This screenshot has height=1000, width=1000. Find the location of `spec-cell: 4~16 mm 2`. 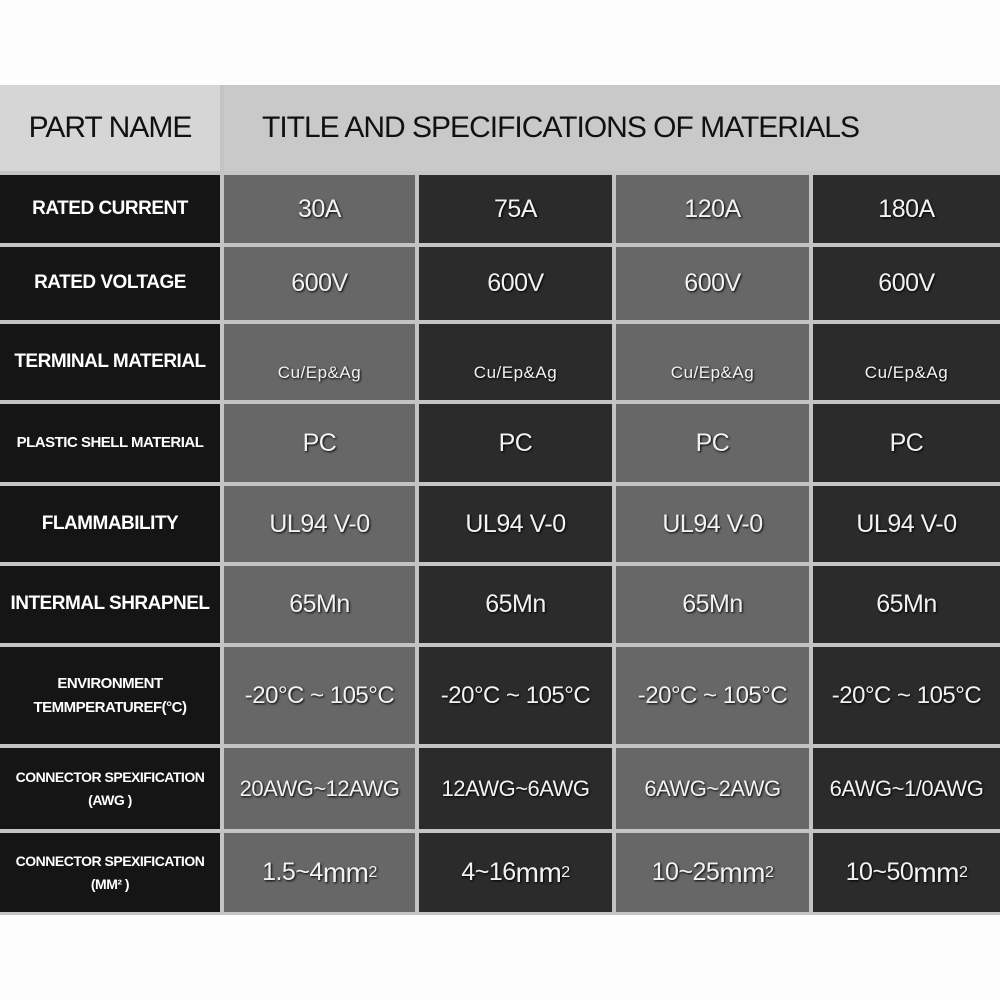

spec-cell: 4~16 mm 2 is located at coordinates (515, 872).